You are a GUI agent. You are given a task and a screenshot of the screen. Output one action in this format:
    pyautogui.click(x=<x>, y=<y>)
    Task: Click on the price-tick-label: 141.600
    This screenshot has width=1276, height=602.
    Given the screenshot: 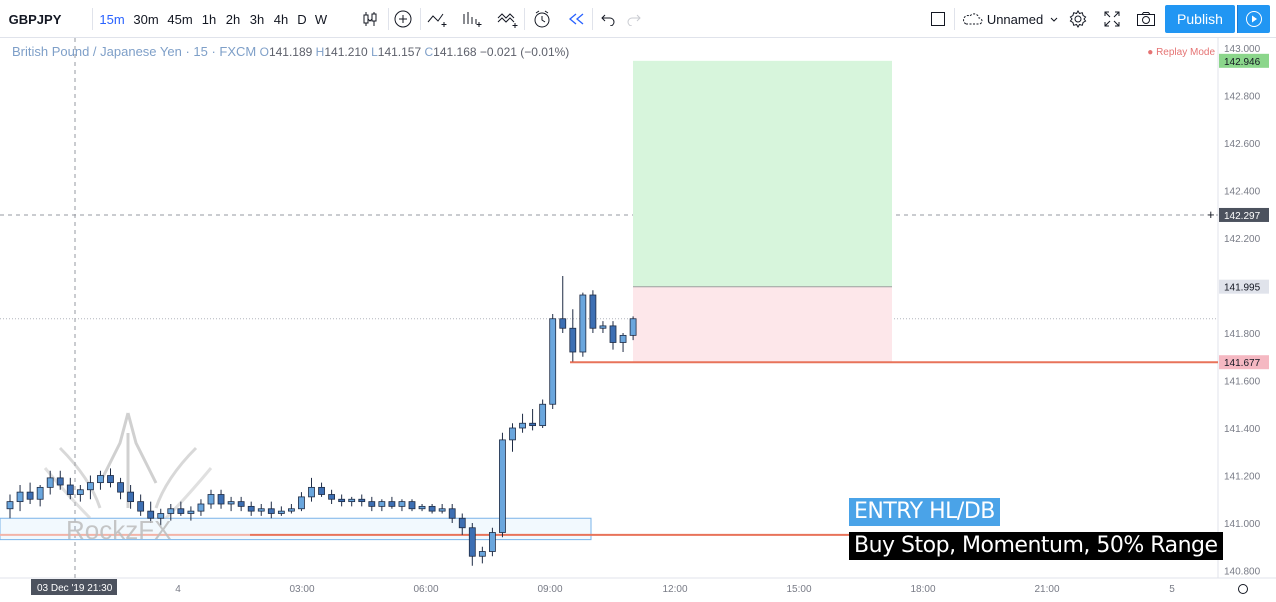 What is the action you would take?
    pyautogui.click(x=1242, y=382)
    